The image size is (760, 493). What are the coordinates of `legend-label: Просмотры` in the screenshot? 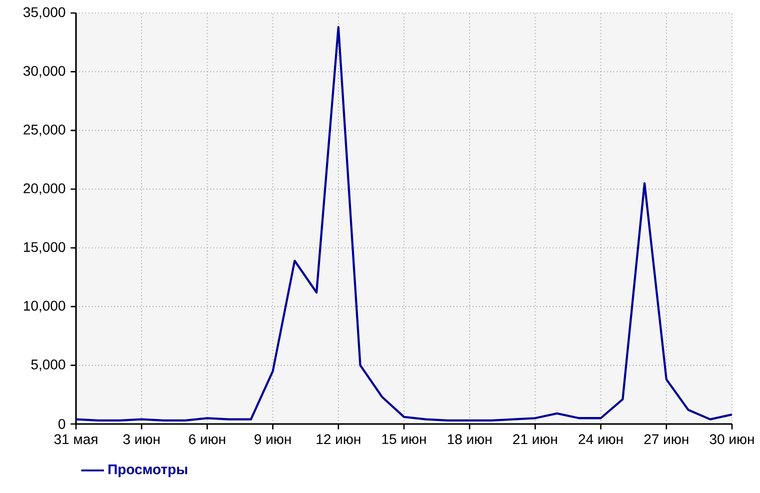 It's located at (148, 471).